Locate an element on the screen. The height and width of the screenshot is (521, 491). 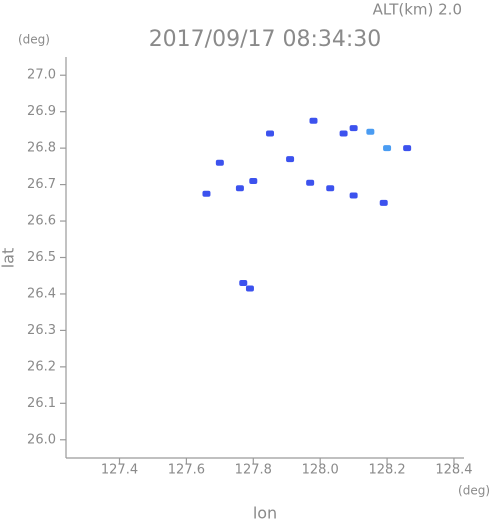
chart-title: 2017/09/17 08:34:30 is located at coordinates (265, 39).